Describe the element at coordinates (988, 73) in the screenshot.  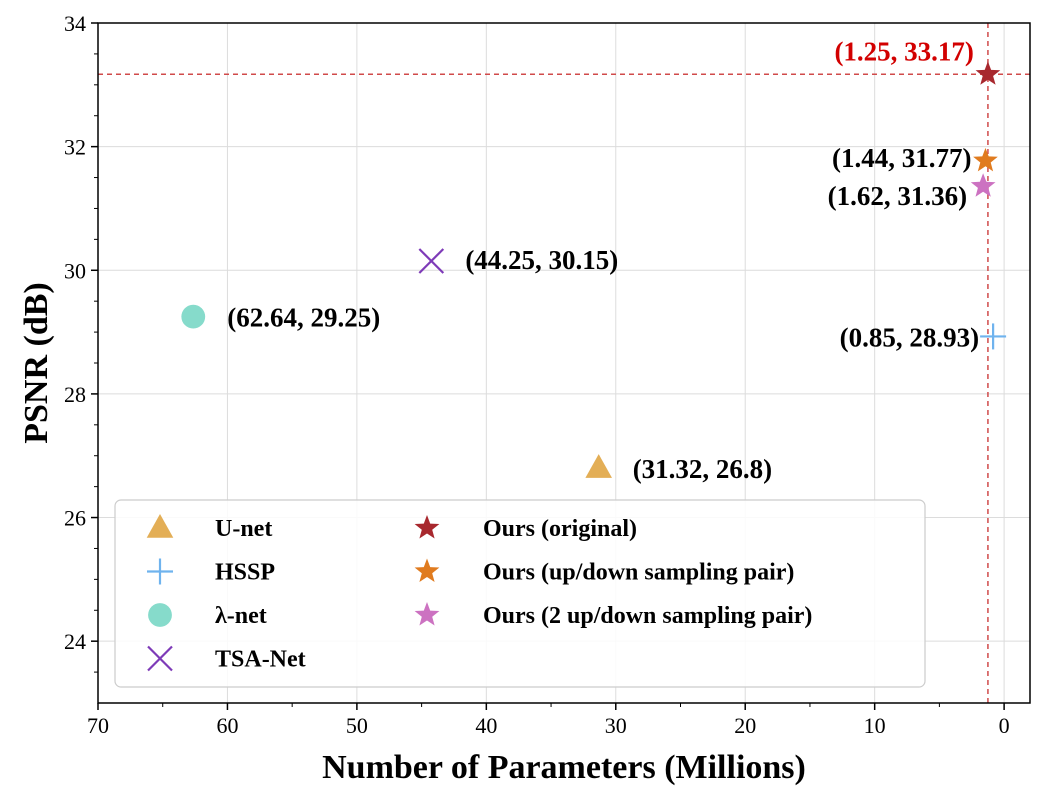
I see `point-ours-original` at that location.